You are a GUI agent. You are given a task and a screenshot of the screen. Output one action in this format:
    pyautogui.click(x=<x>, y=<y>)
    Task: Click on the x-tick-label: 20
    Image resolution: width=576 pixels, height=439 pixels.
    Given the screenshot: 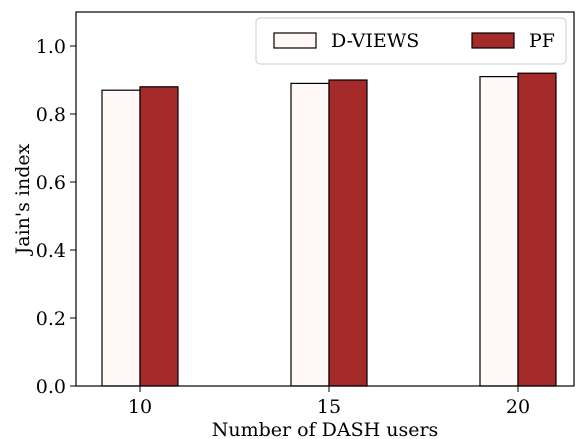 What is the action you would take?
    pyautogui.click(x=518, y=407)
    